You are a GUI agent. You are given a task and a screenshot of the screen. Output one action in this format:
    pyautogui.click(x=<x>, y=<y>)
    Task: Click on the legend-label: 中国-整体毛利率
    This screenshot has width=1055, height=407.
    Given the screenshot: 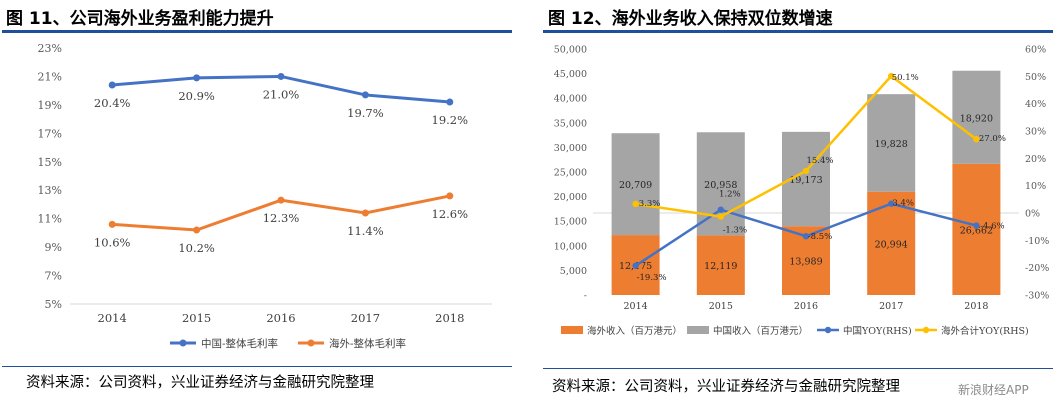 What is the action you would take?
    pyautogui.click(x=239, y=343)
    